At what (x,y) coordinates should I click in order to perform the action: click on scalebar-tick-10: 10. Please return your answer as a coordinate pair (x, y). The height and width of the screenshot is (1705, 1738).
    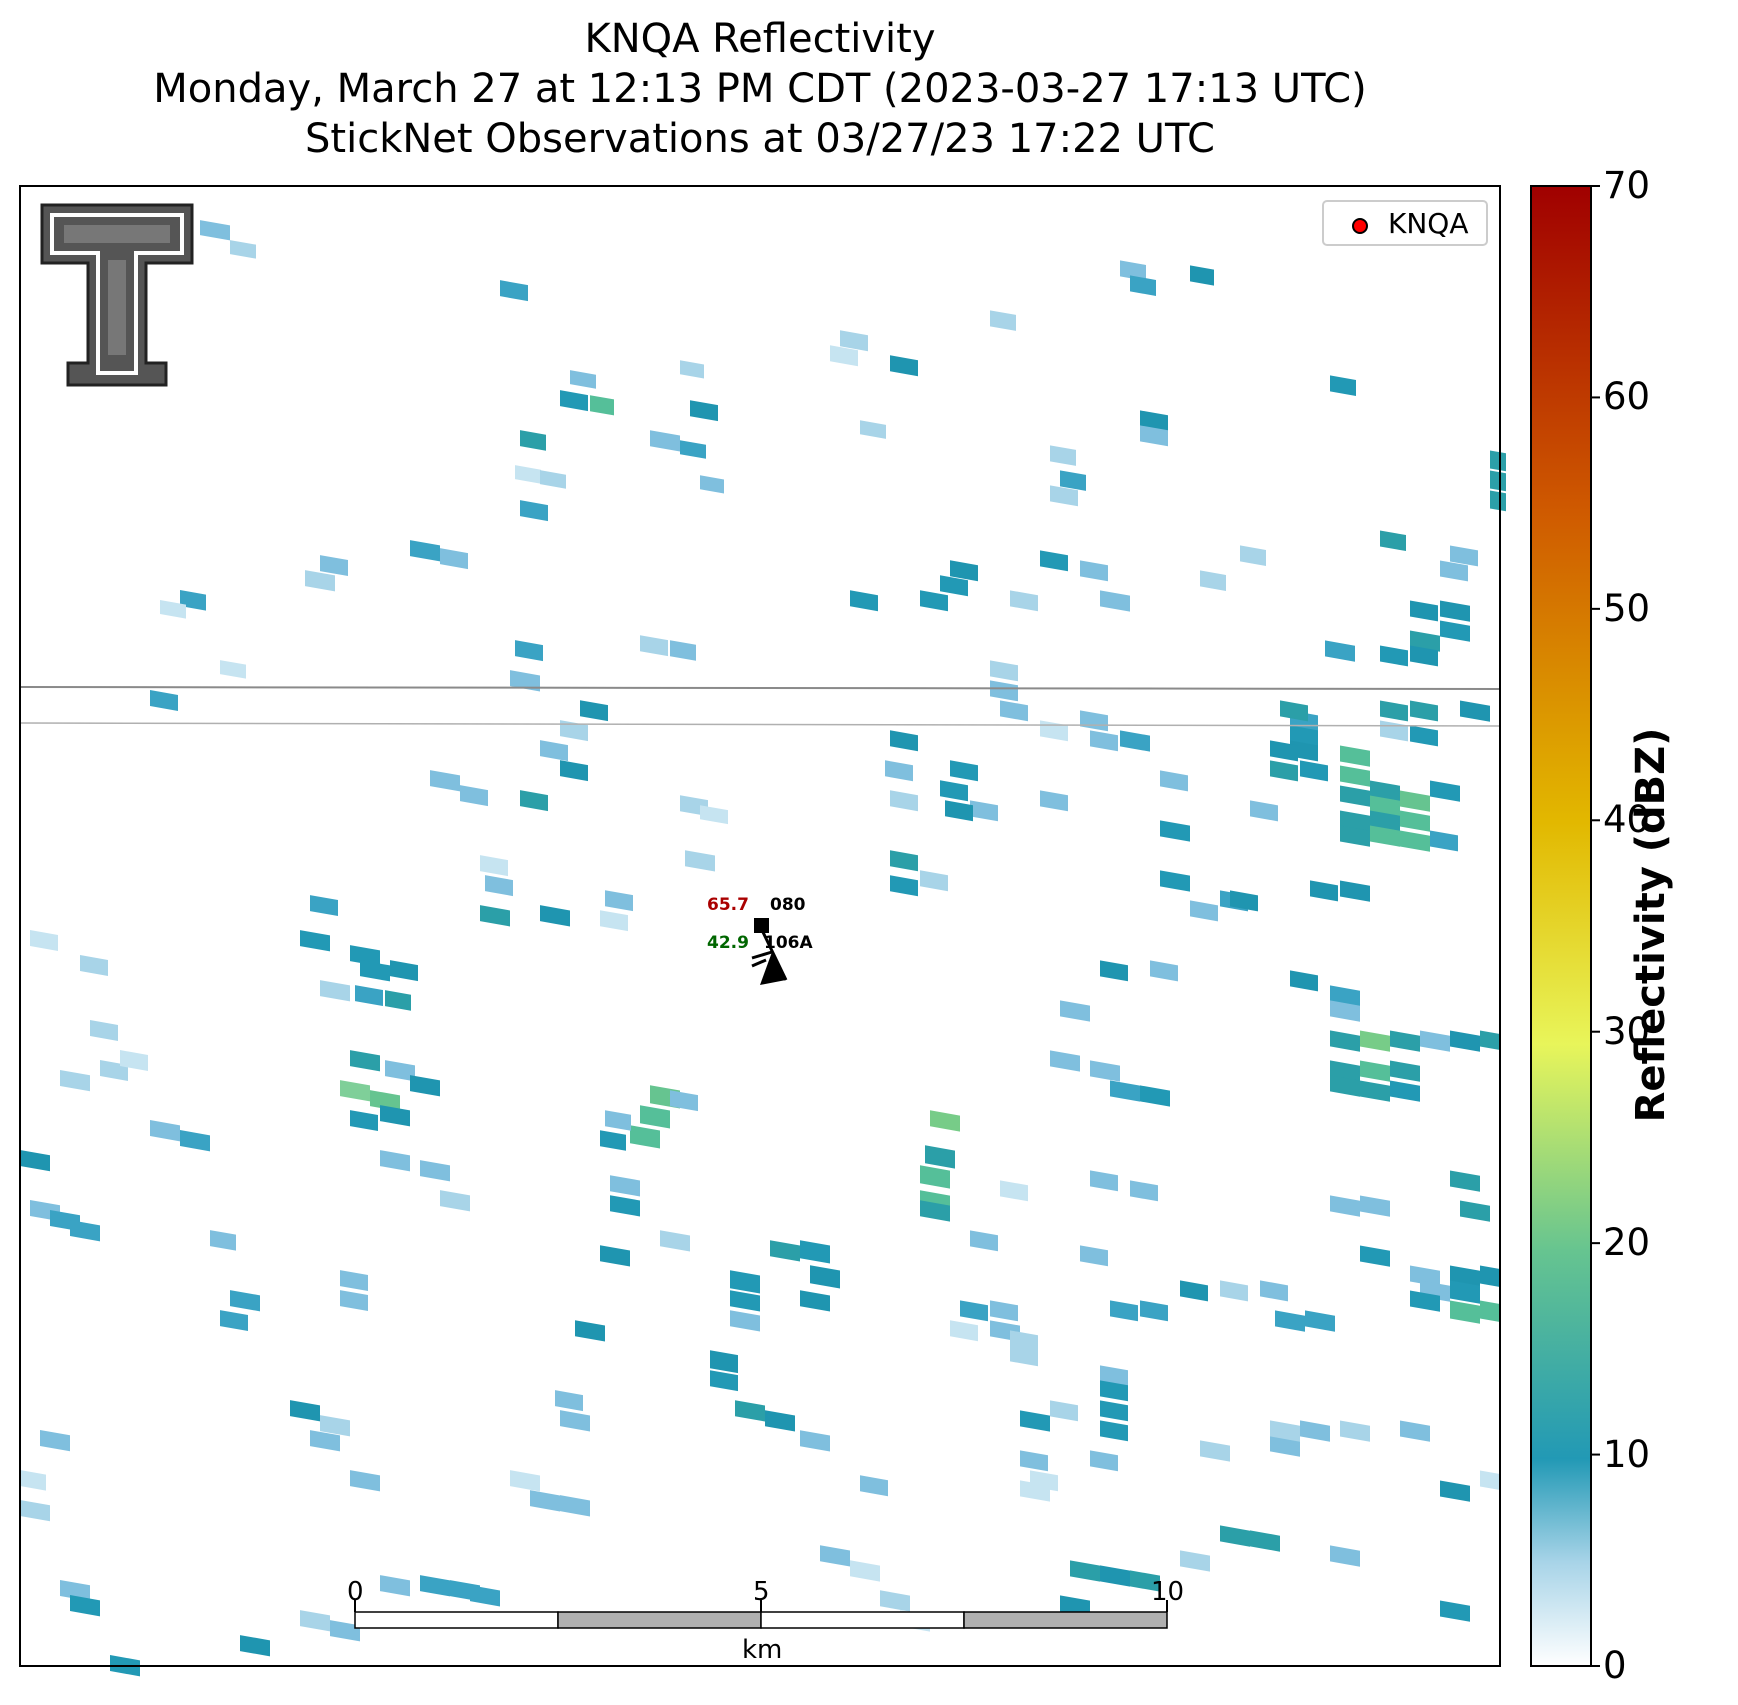
    Looking at the image, I should click on (1168, 1592).